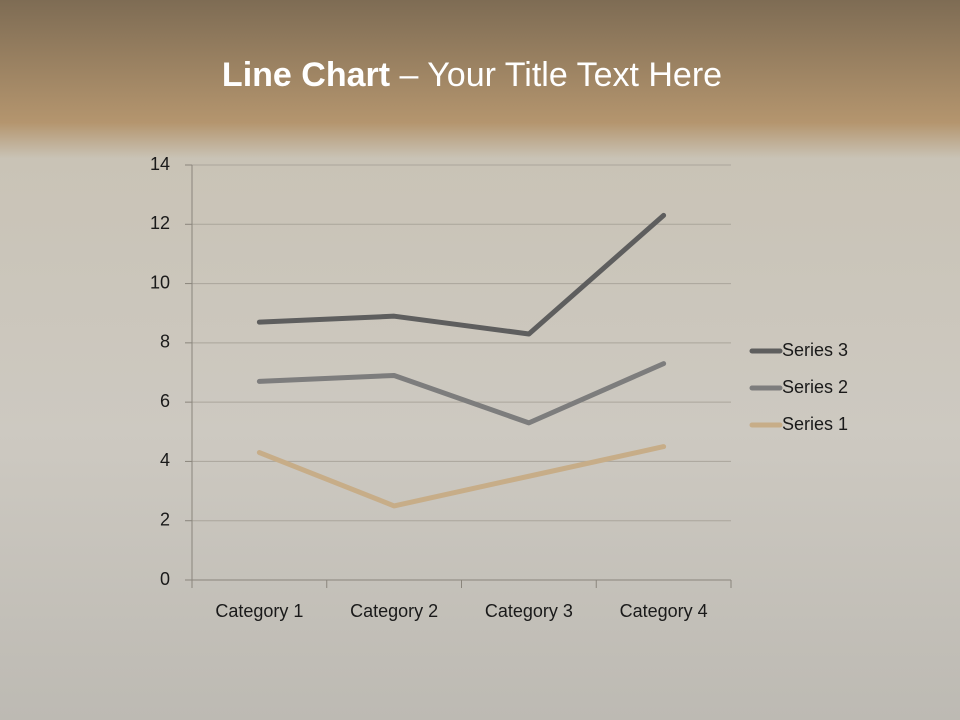 The height and width of the screenshot is (720, 960). Describe the element at coordinates (664, 611) in the screenshot. I see `x-tick-label: Category 4` at that location.